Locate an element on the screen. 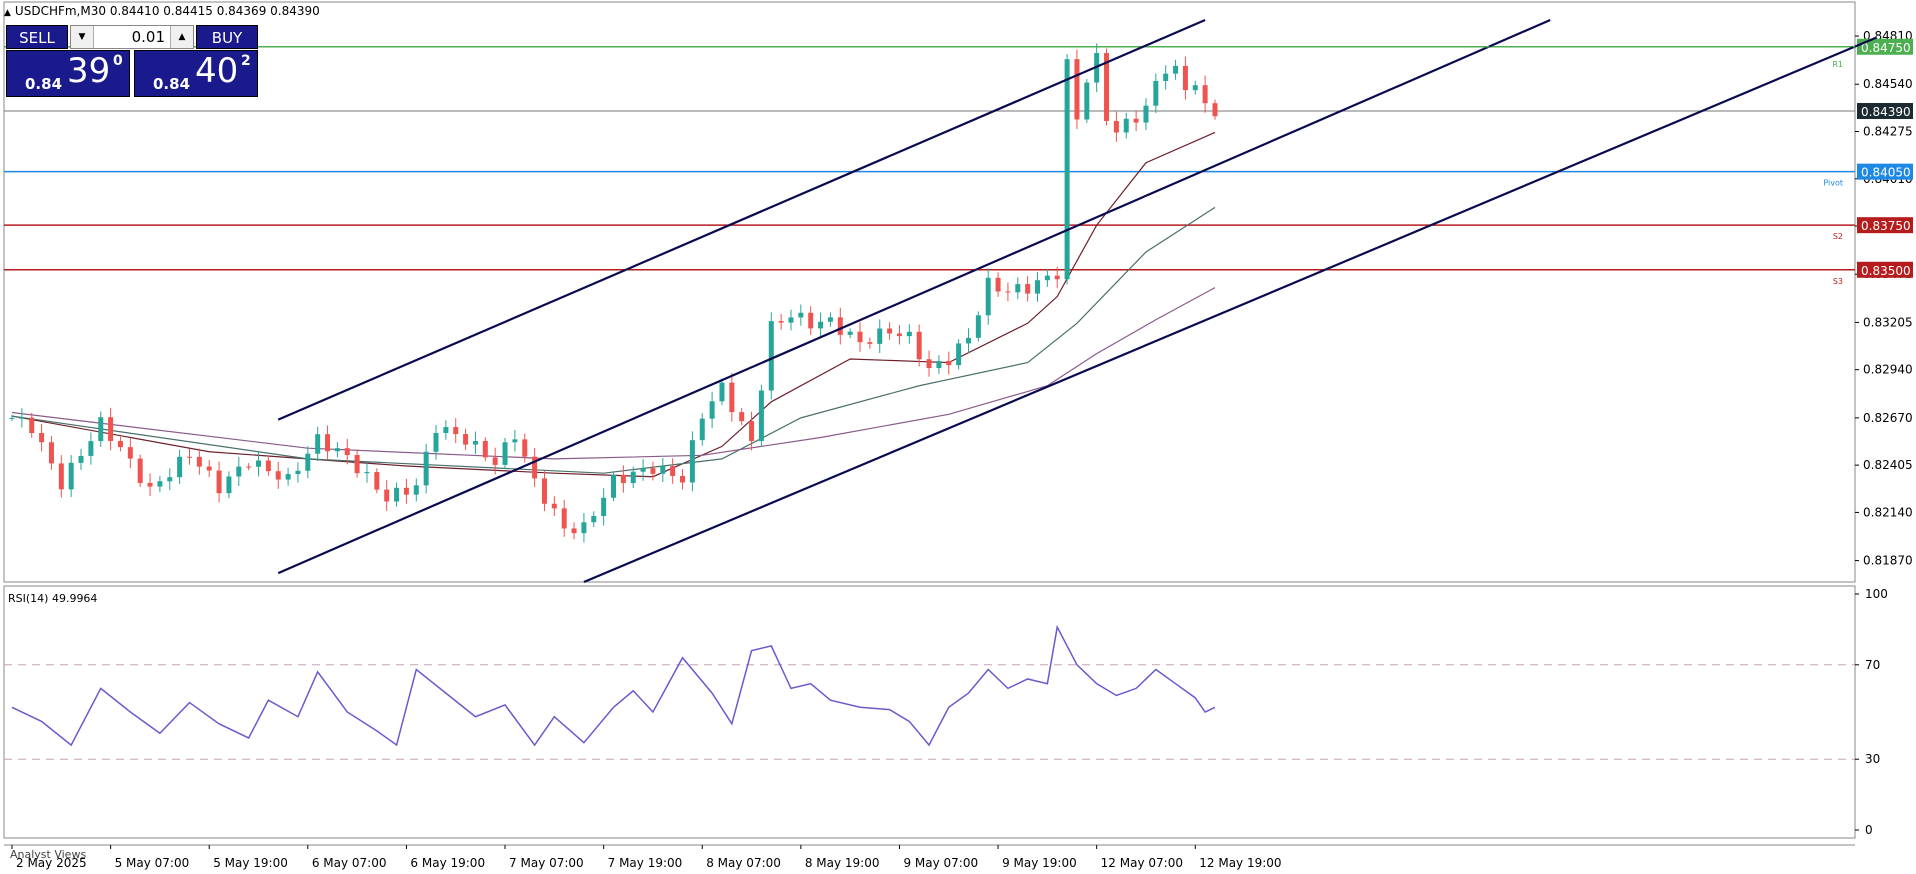 The image size is (1916, 874). current-price-label: 0.84390 is located at coordinates (1886, 112).